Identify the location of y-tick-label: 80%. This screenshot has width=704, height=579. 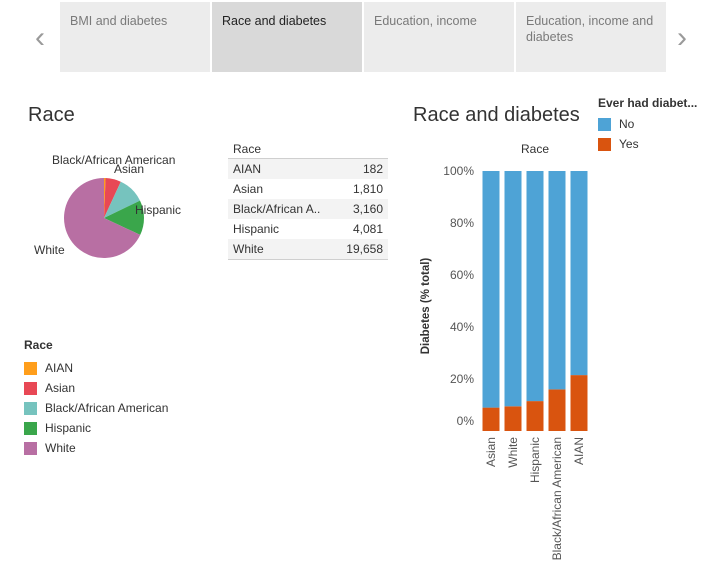
(462, 223).